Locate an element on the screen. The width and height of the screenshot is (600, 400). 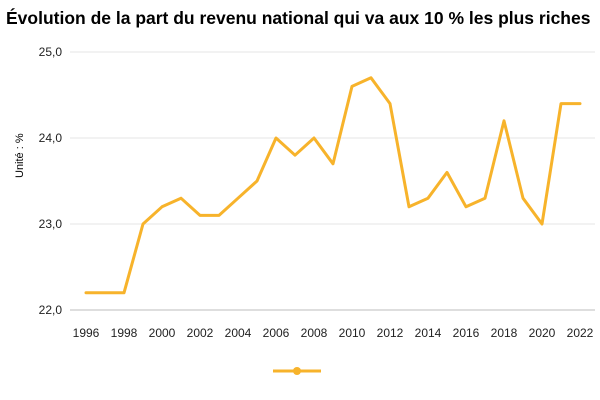
legend-marker is located at coordinates (297, 371).